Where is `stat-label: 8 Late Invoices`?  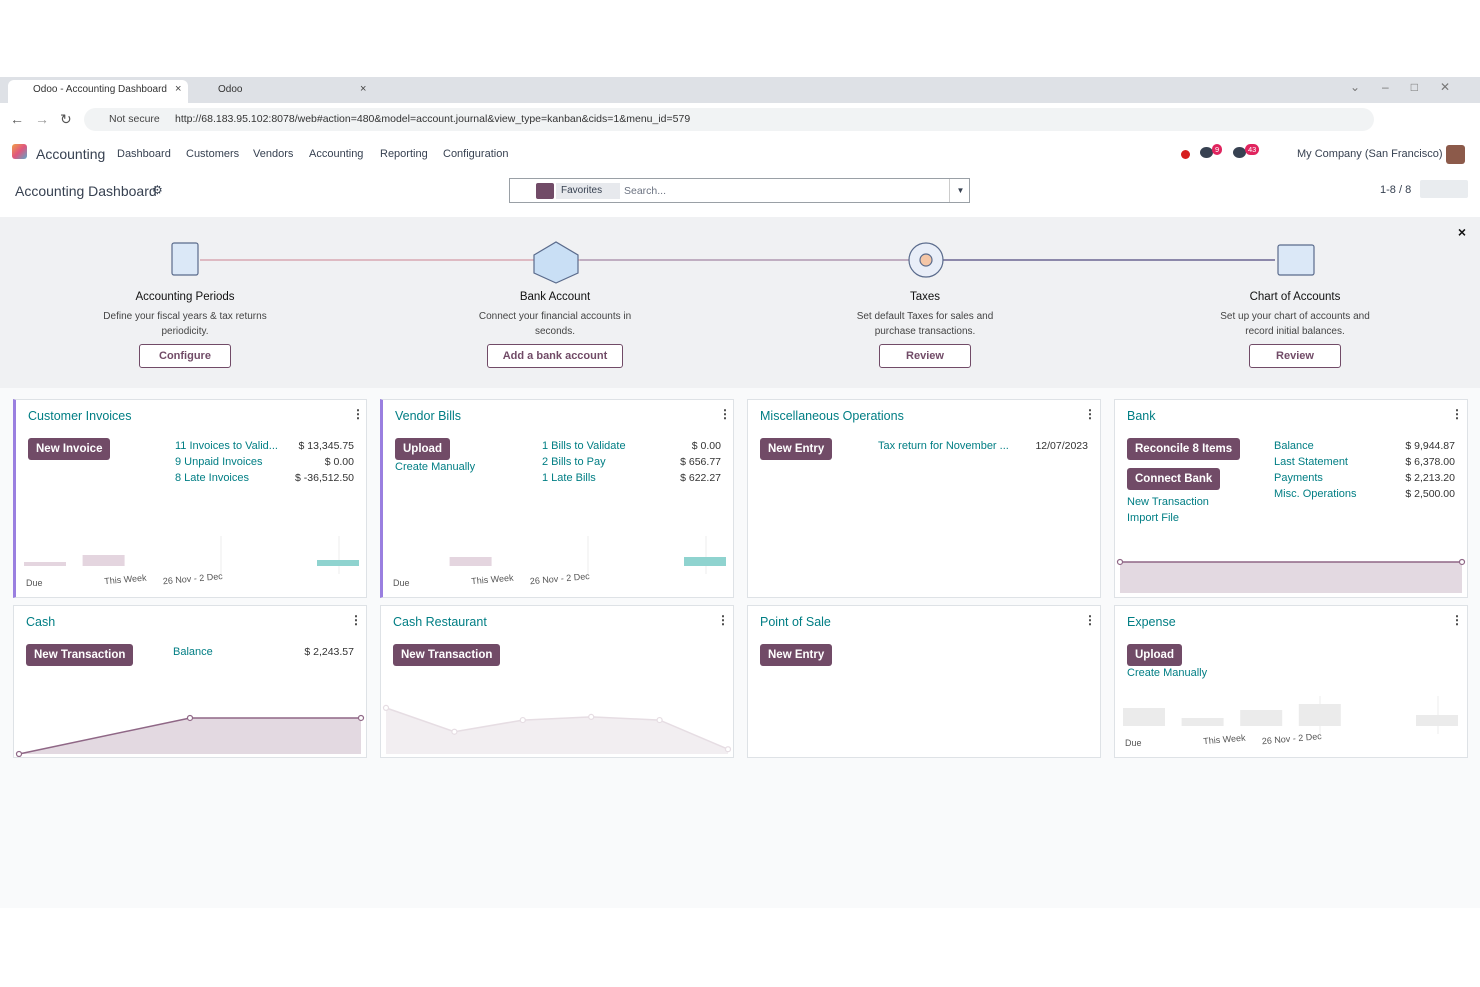
stat-label: 8 Late Invoices is located at coordinates (212, 478).